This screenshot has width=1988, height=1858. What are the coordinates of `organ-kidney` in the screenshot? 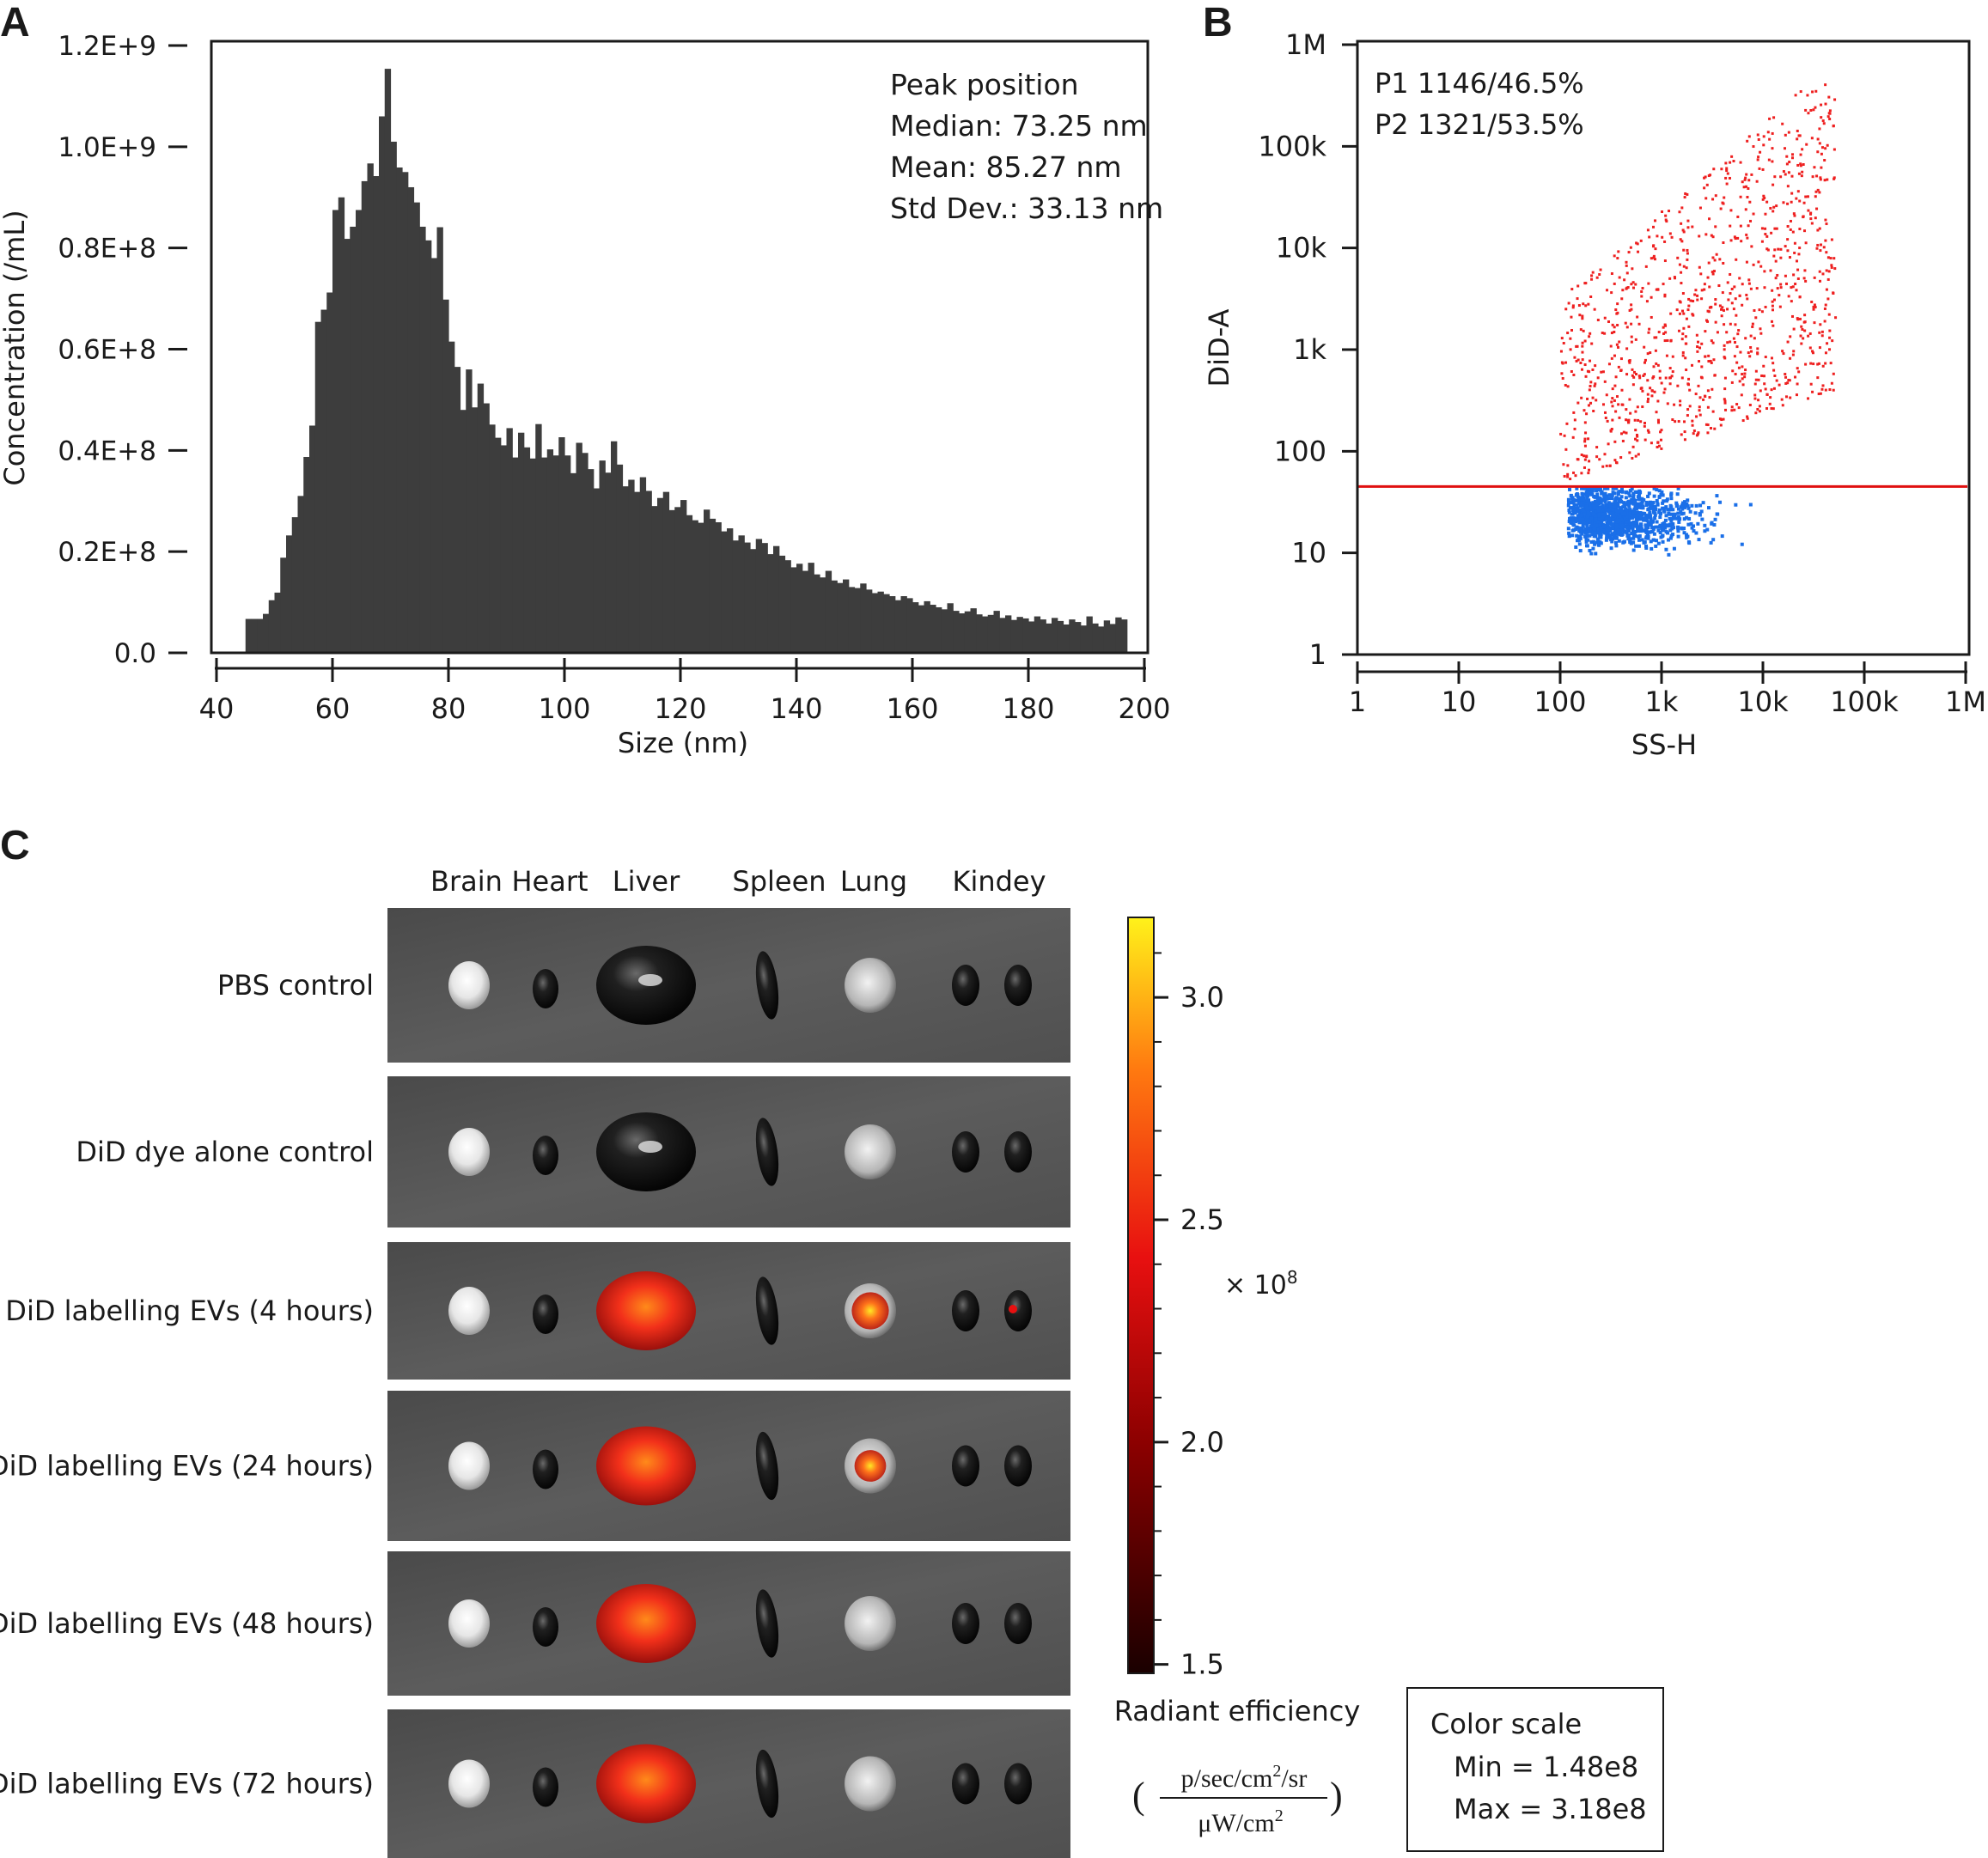 It's located at (1018, 1466).